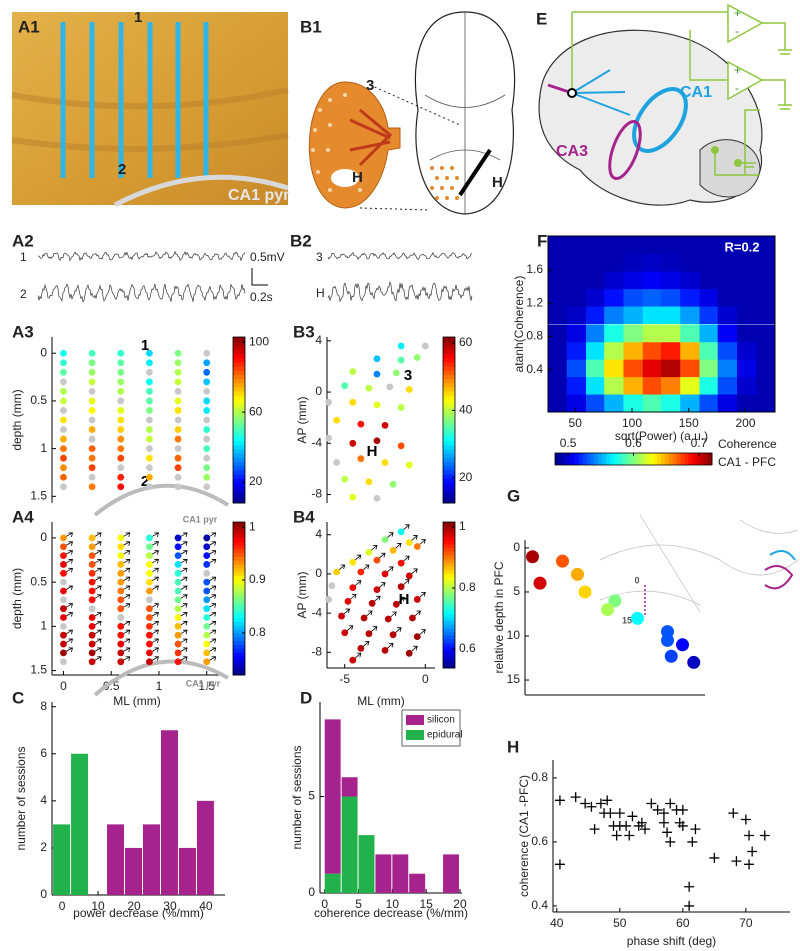 The image size is (800, 951). Describe the element at coordinates (137, 701) in the screenshot. I see `x-axis-label: ML (mm)` at that location.